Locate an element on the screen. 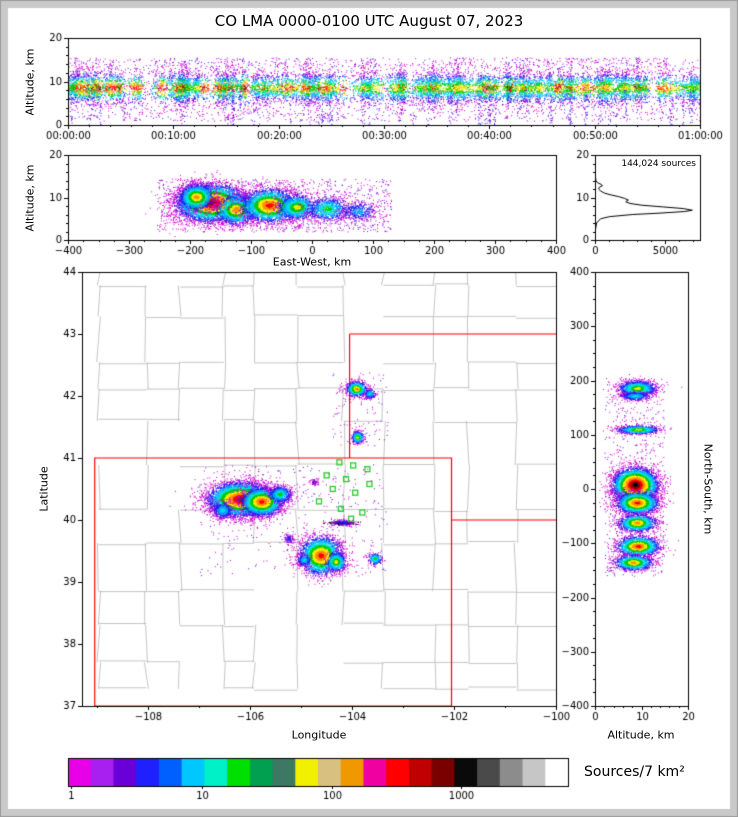 The height and width of the screenshot is (817, 738). north-south-ylabel: North-South, km is located at coordinates (708, 489).